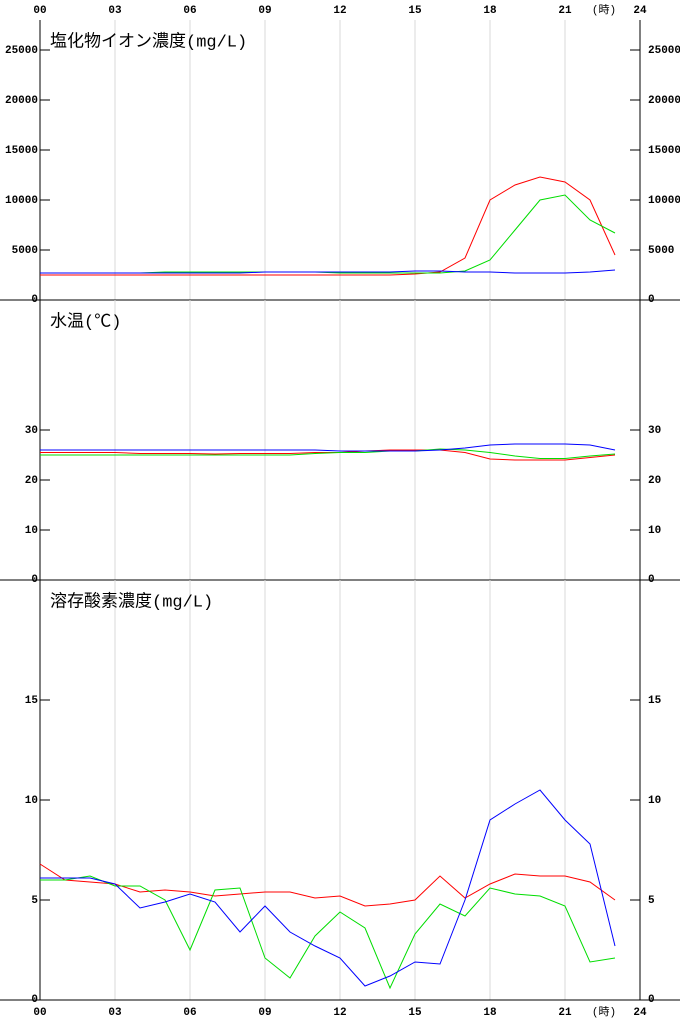 Image resolution: width=680 pixels, height=1020 pixels. Describe the element at coordinates (131, 601) in the screenshot. I see `chart-title: 溶存酸素濃度(mg/L)` at that location.